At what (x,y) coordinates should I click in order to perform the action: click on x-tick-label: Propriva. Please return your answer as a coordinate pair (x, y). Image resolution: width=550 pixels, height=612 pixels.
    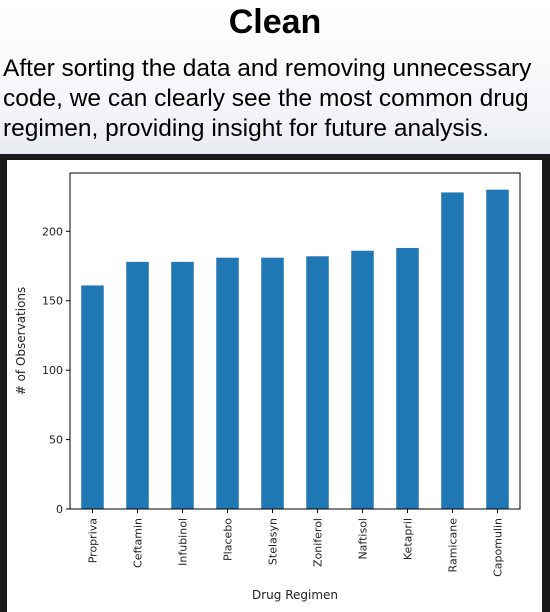
    Looking at the image, I should click on (93, 540).